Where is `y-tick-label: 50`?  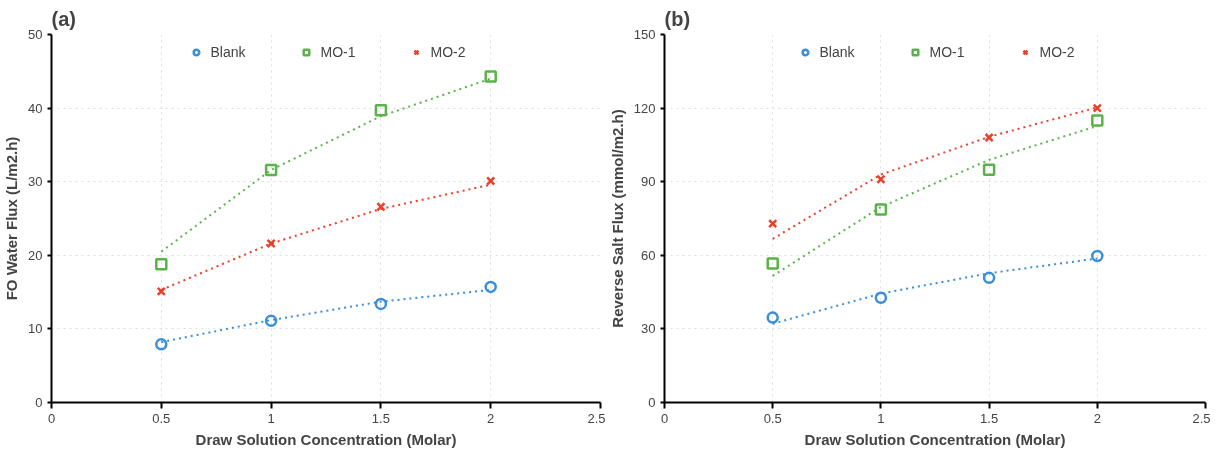
y-tick-label: 50 is located at coordinates (35, 34).